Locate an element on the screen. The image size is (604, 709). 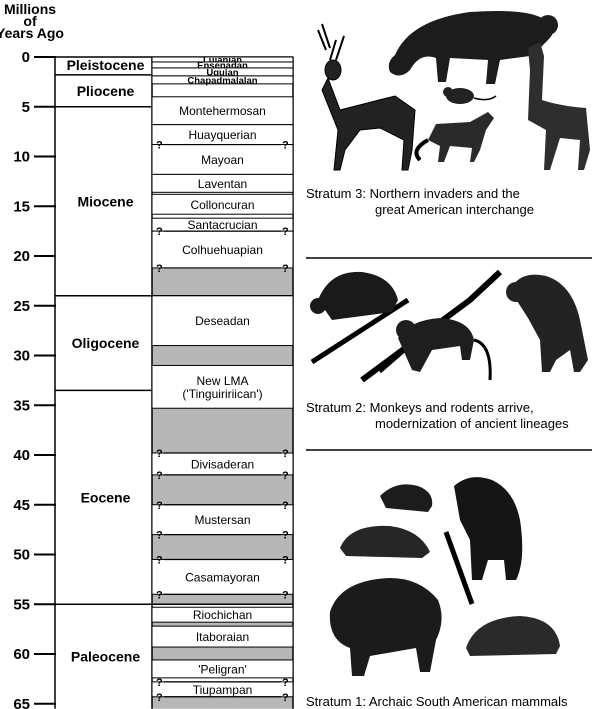
stratum-3-illustration is located at coordinates (453, 91).